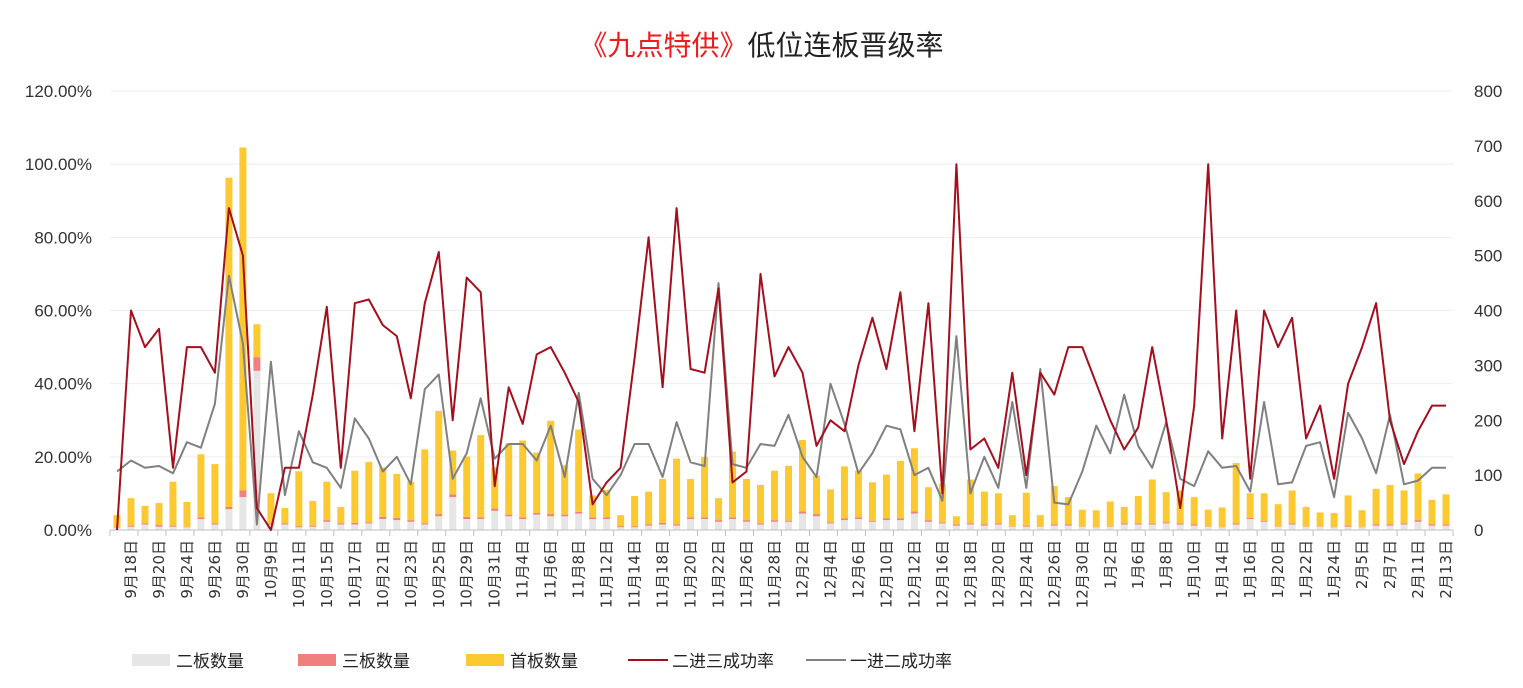 The image size is (1523, 688). What do you see at coordinates (858, 569) in the screenshot?
I see `x-tick-label: 12月6日` at bounding box center [858, 569].